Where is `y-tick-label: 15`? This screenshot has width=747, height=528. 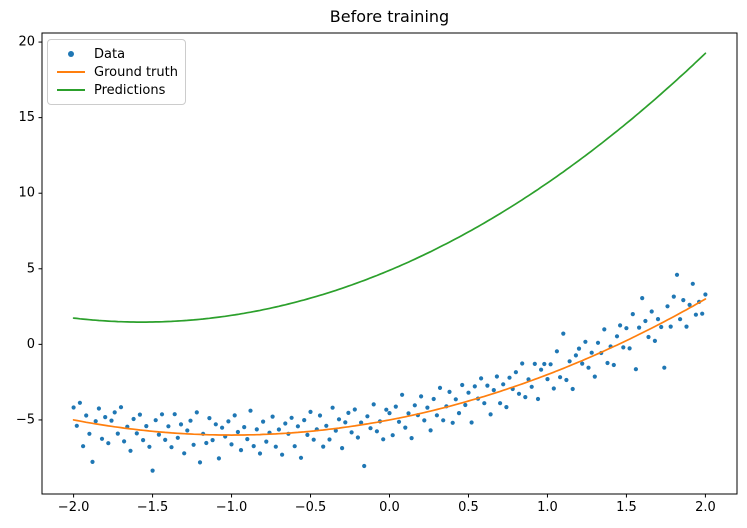 y-tick-label: 15 is located at coordinates (26, 117).